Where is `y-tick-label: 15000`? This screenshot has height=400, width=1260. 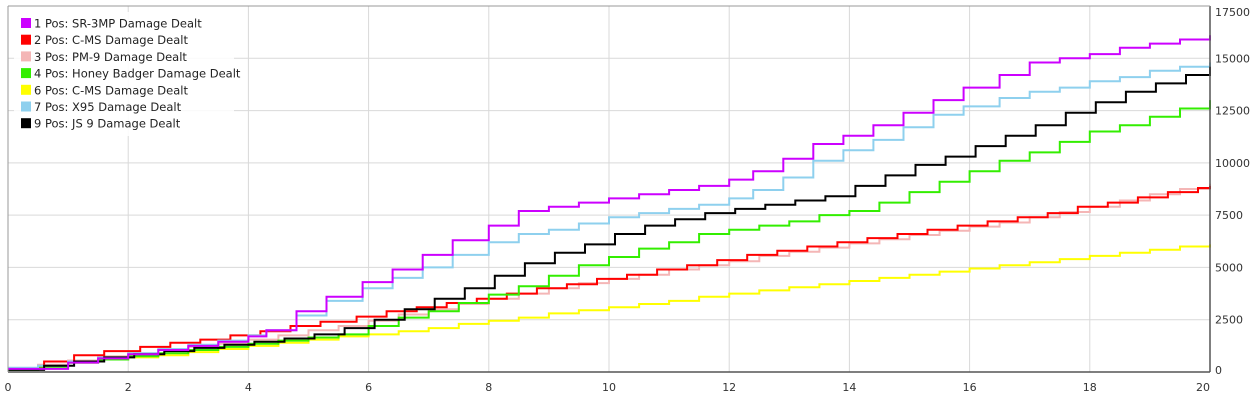
y-tick-label: 15000 is located at coordinates (1232, 58).